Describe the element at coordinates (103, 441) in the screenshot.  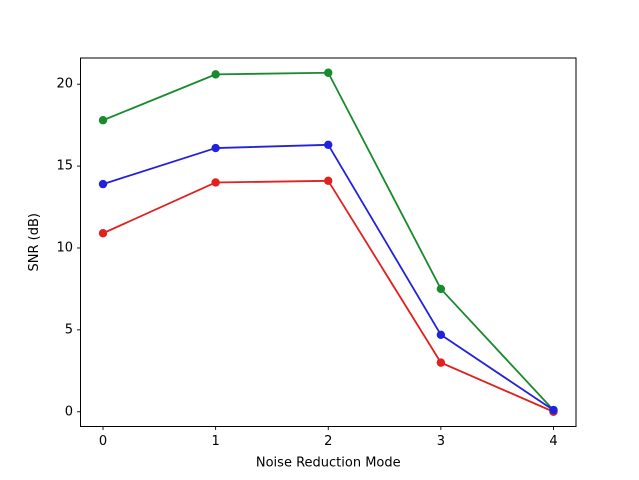
I see `x-tick-label: 0` at that location.